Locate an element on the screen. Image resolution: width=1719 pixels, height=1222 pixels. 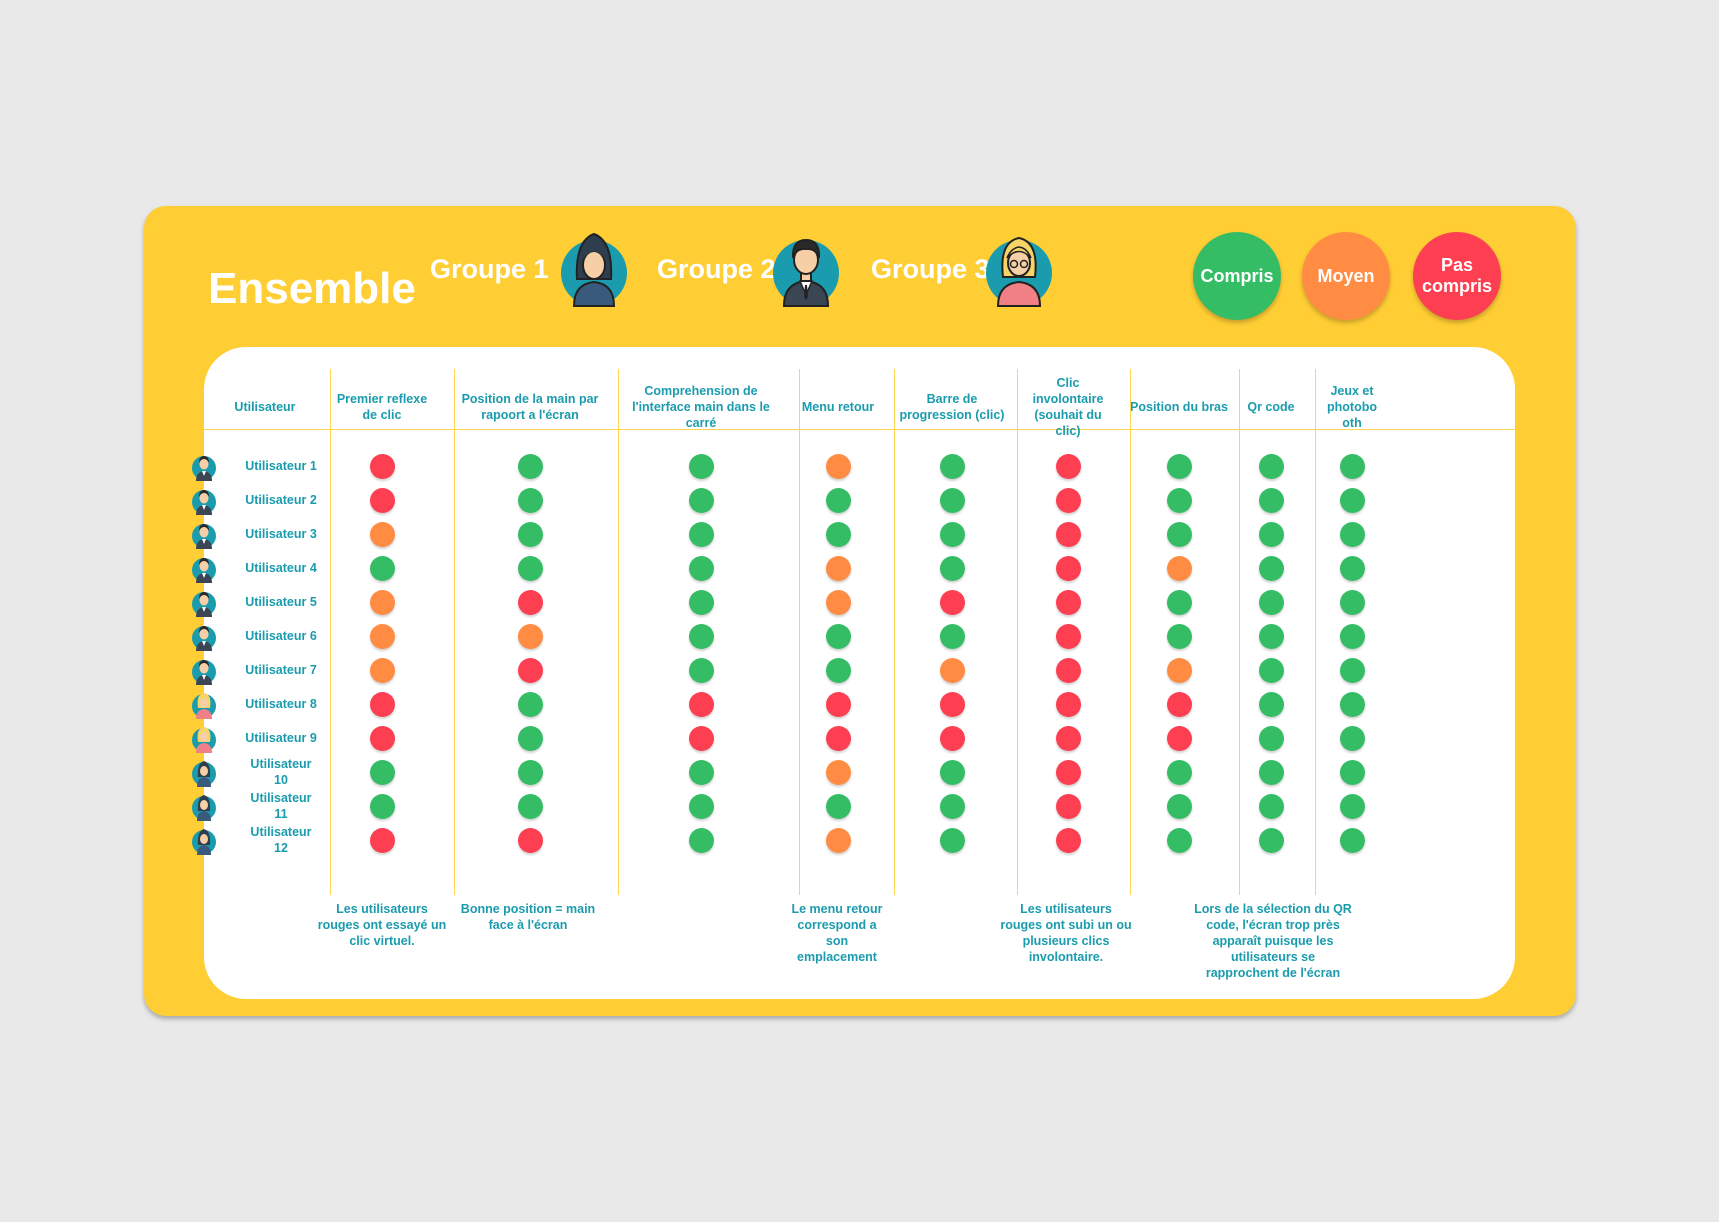
user-name: Utilisateur 6 is located at coordinates (281, 636).